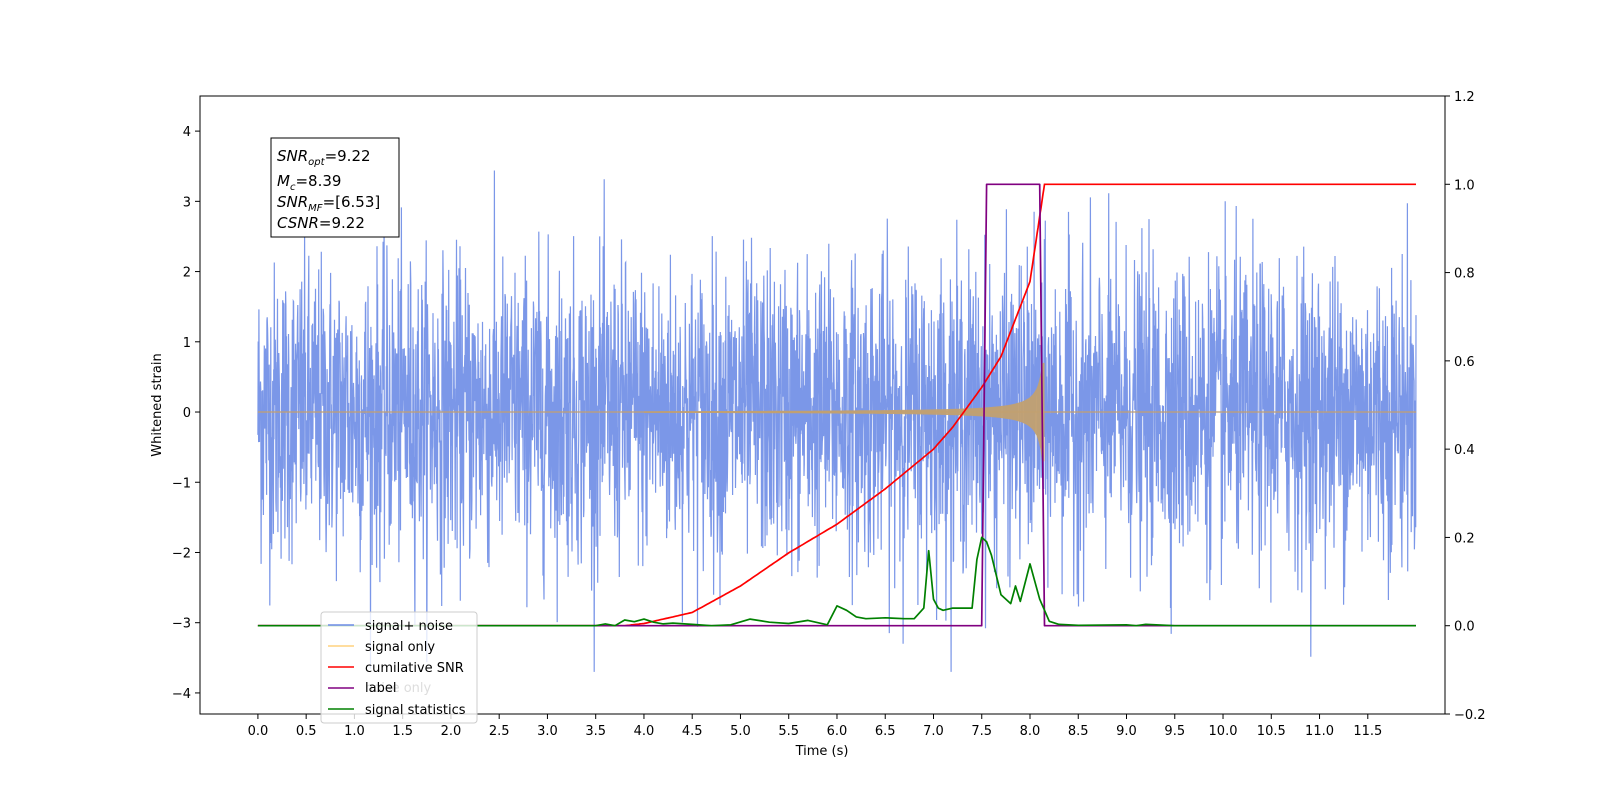  What do you see at coordinates (181, 694) in the screenshot?
I see `y-tick-label: −4` at bounding box center [181, 694].